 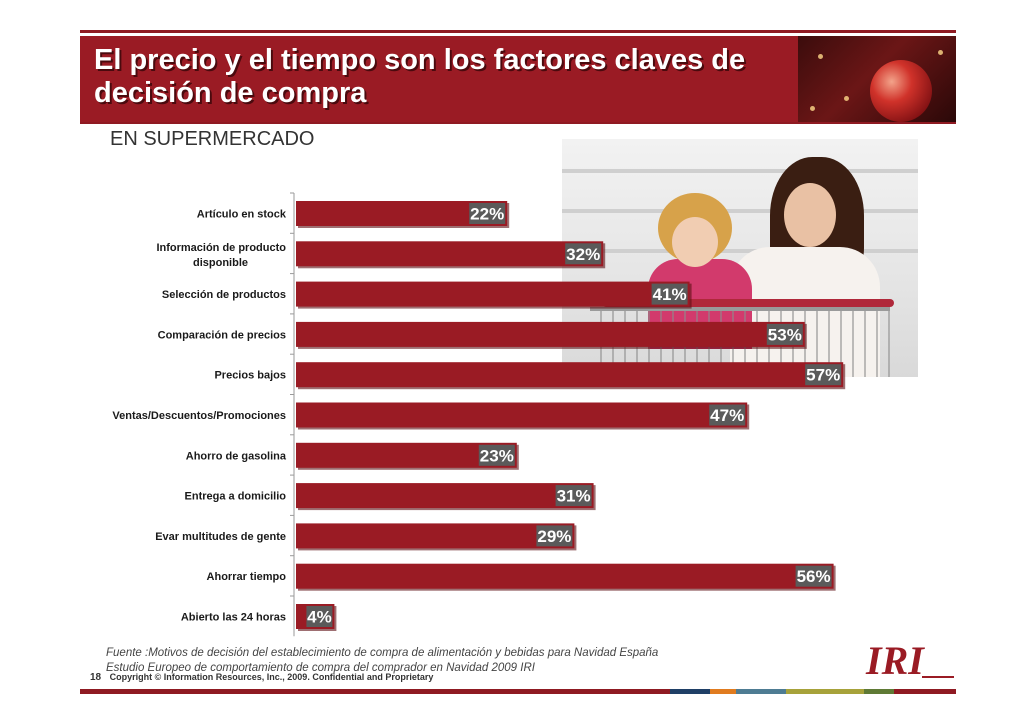 What do you see at coordinates (247, 577) in the screenshot?
I see `category-label: Ahorrar tiempo` at bounding box center [247, 577].